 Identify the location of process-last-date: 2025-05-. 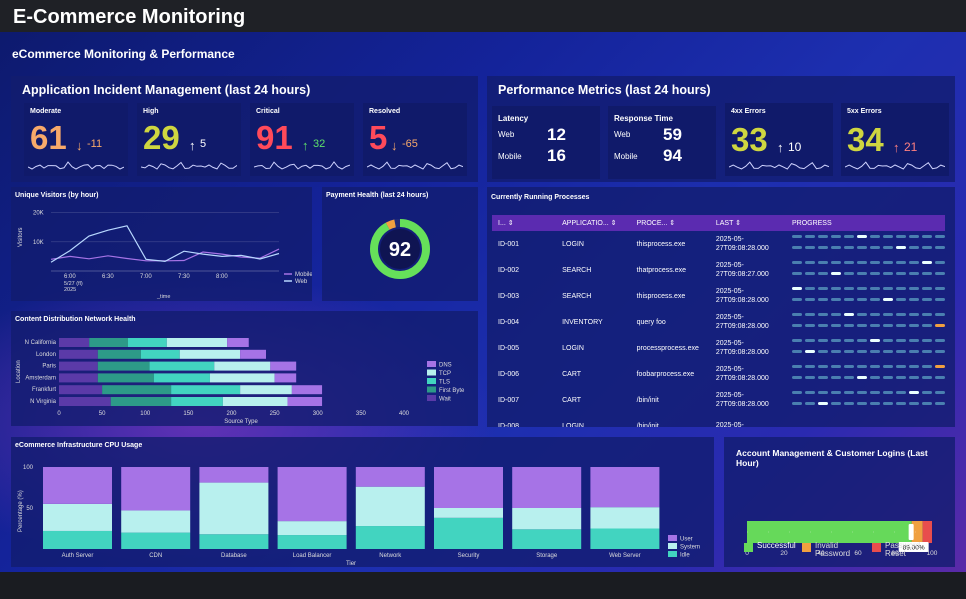
(729, 291).